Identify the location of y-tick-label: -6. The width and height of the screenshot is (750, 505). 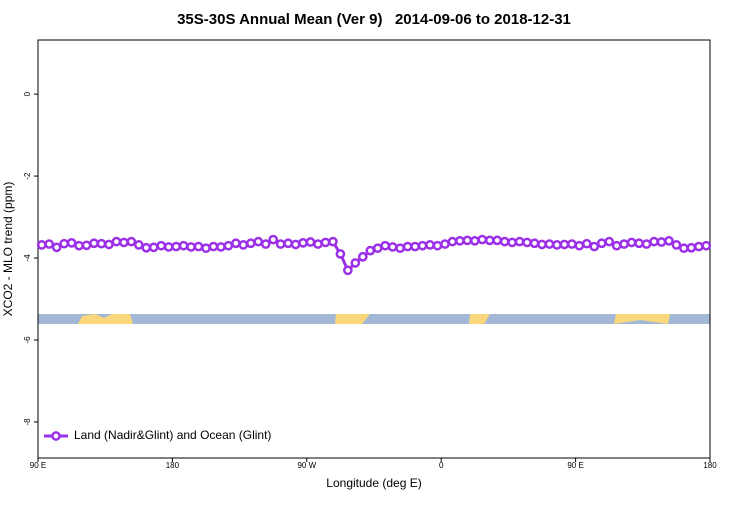
(27, 340).